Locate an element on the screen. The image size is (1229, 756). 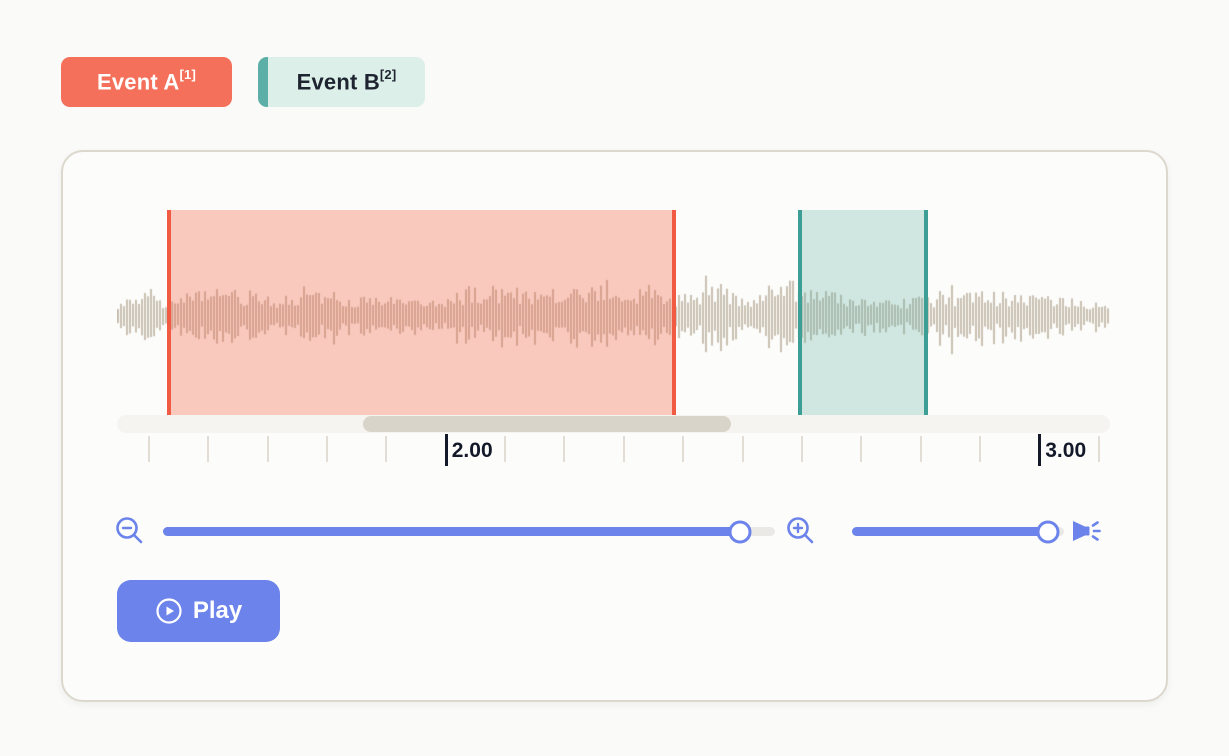
event-a-label: Event A[1] is located at coordinates (146, 80).